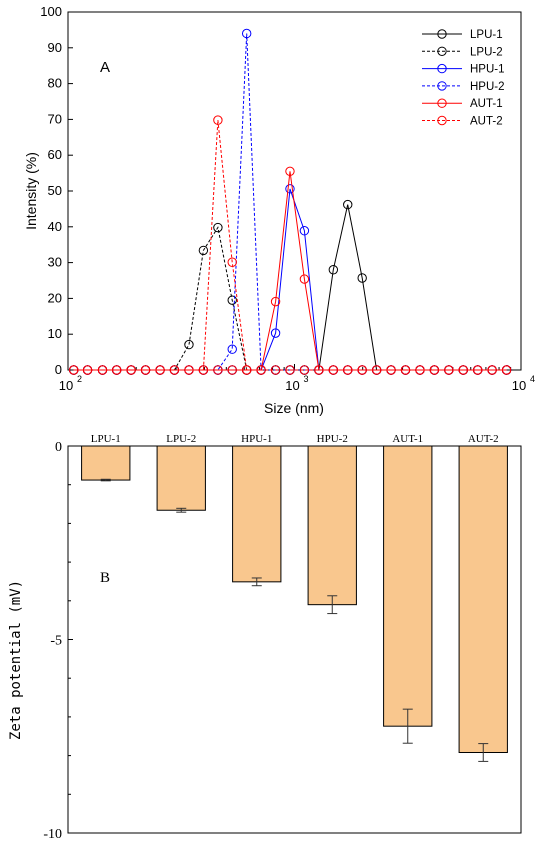 The width and height of the screenshot is (550, 845). Describe the element at coordinates (55, 190) in the screenshot. I see `panel-a-y-tick-label: 50` at that location.